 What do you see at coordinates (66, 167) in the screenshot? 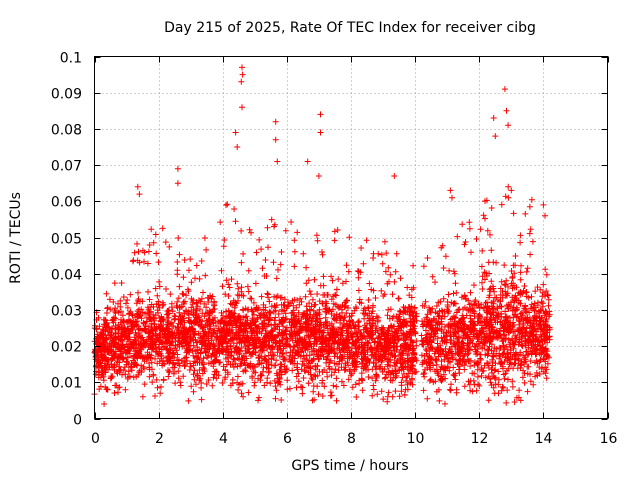
I see `y-tick-label: 0.07` at bounding box center [66, 167].